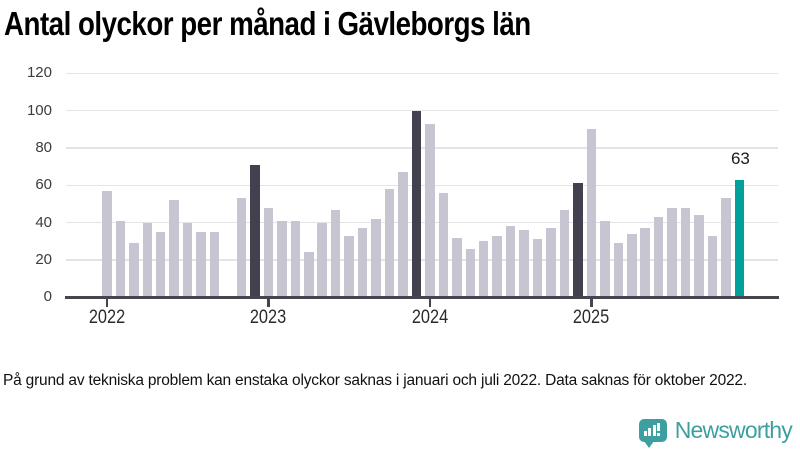 This screenshot has width=800, height=450. I want to click on newsworthy-wordmark: Newsworthy, so click(733, 430).